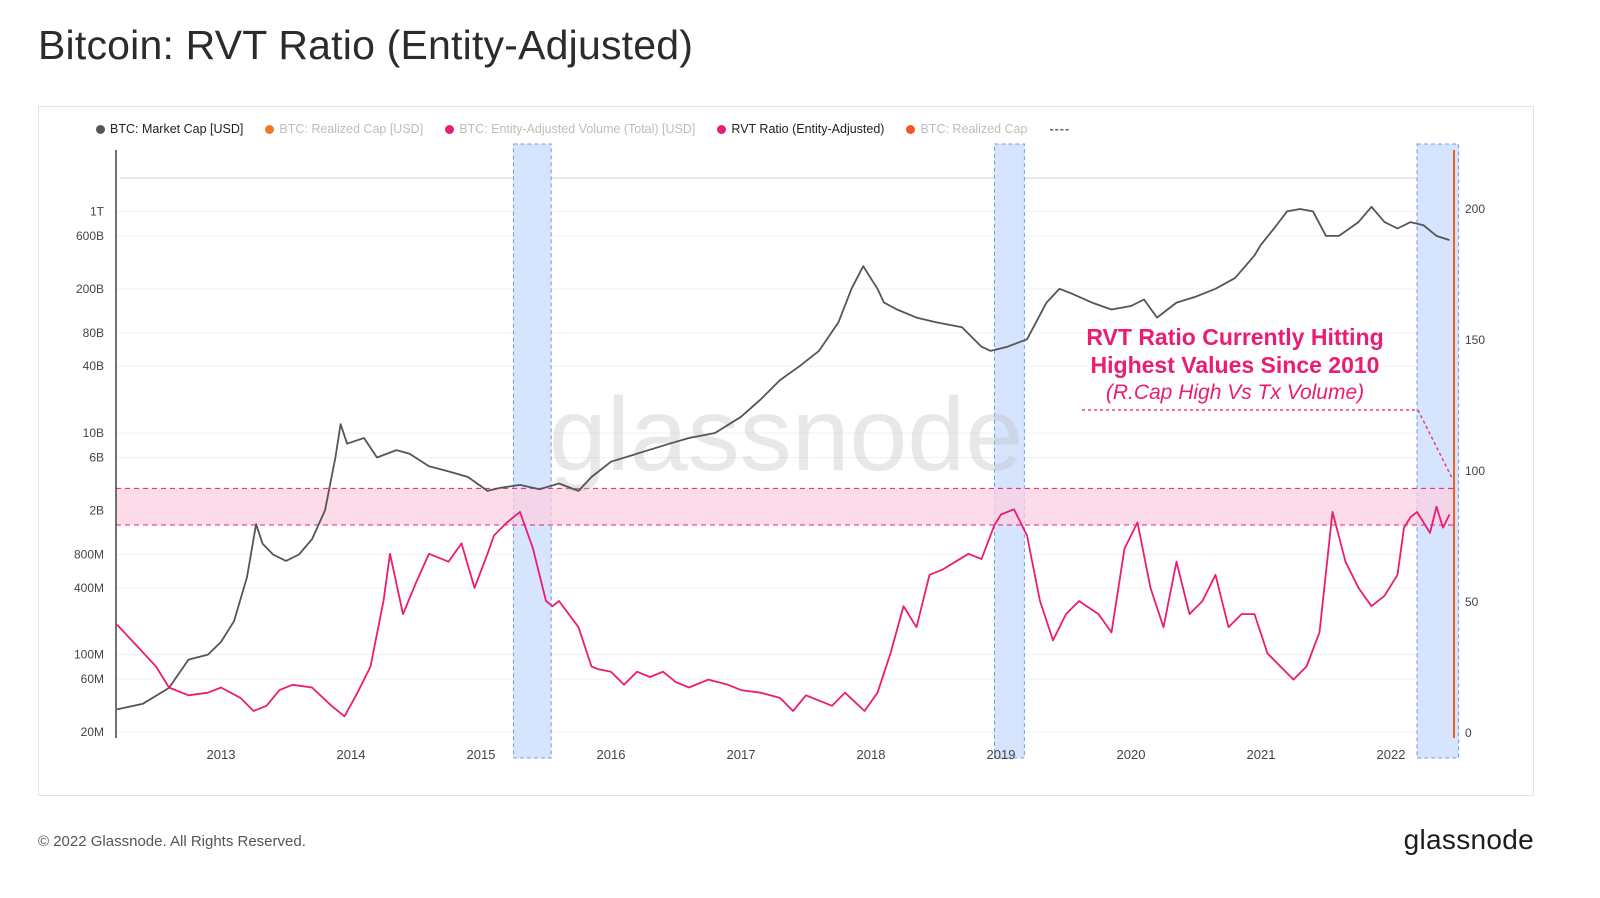 This screenshot has height=898, width=1600. What do you see at coordinates (90, 289) in the screenshot?
I see `left-axis-tick: 200B` at bounding box center [90, 289].